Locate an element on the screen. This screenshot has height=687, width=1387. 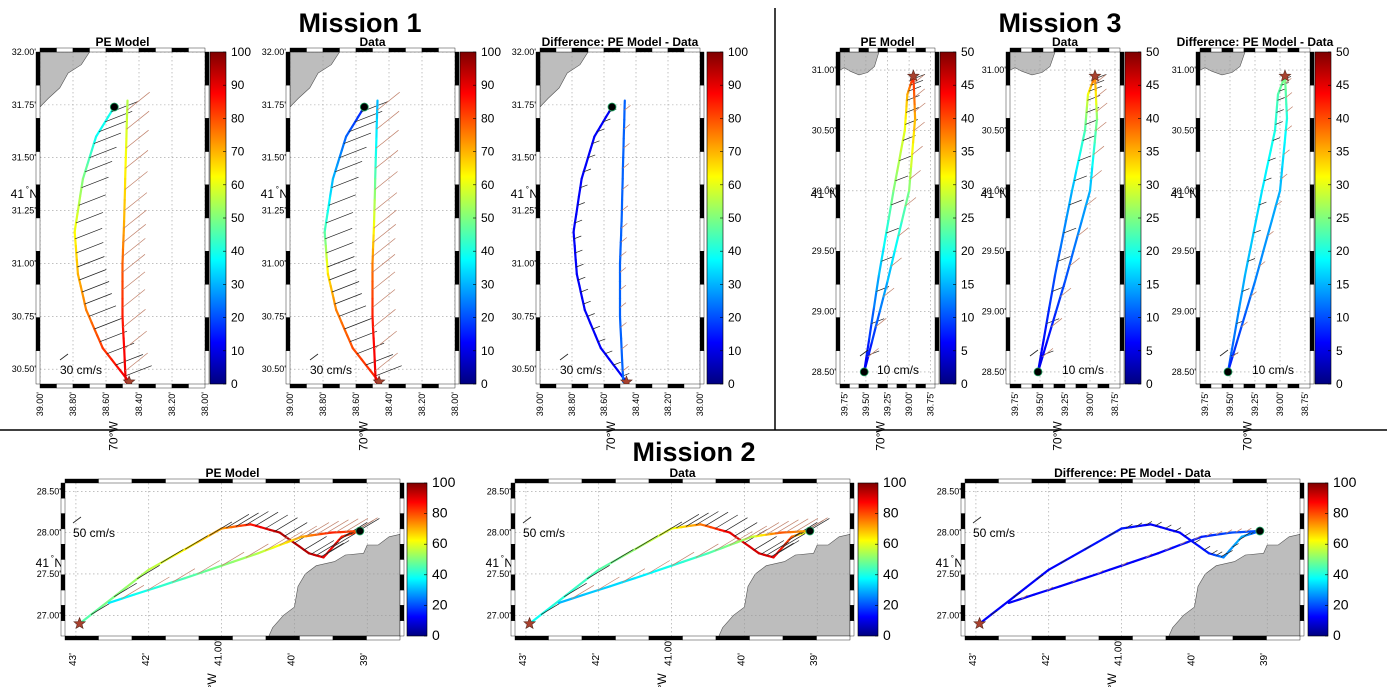
colorbar: 0 5 10 15 20 25 30 35 40 45 50 is located at coordinates (1142, 218).